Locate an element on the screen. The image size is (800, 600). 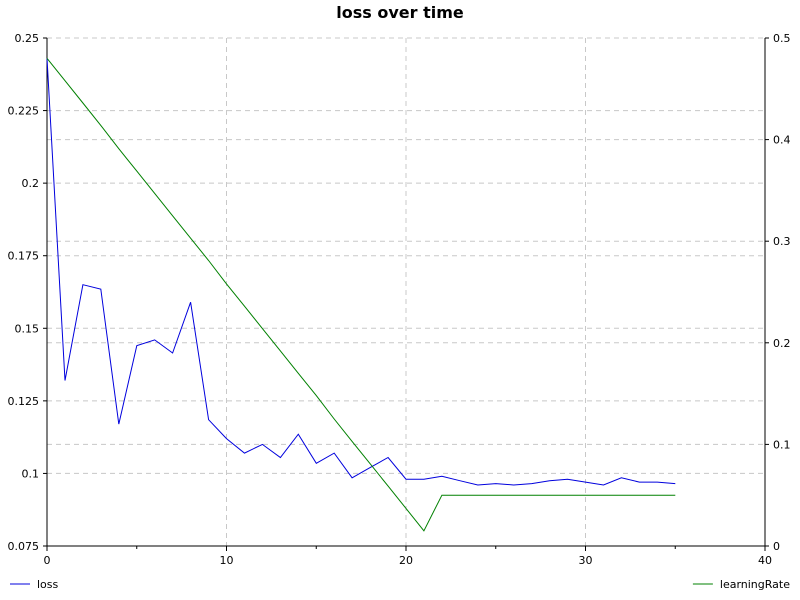
y-left-tick-label: 0.2 is located at coordinates (31, 183).